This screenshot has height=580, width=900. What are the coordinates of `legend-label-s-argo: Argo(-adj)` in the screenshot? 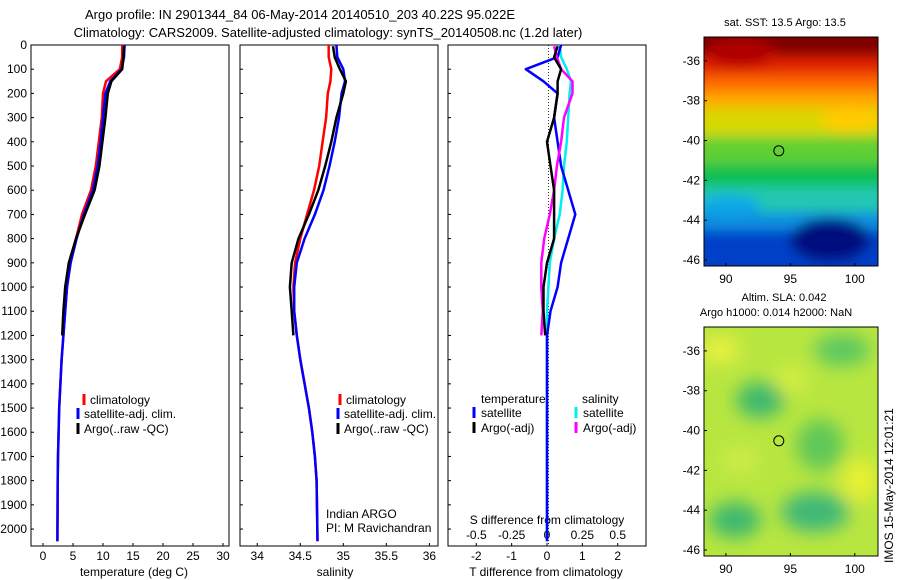 It's located at (609, 428).